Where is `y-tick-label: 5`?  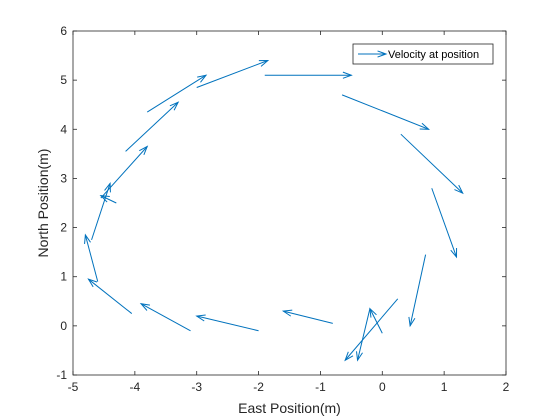
y-tick-label: 5 is located at coordinates (63, 80).